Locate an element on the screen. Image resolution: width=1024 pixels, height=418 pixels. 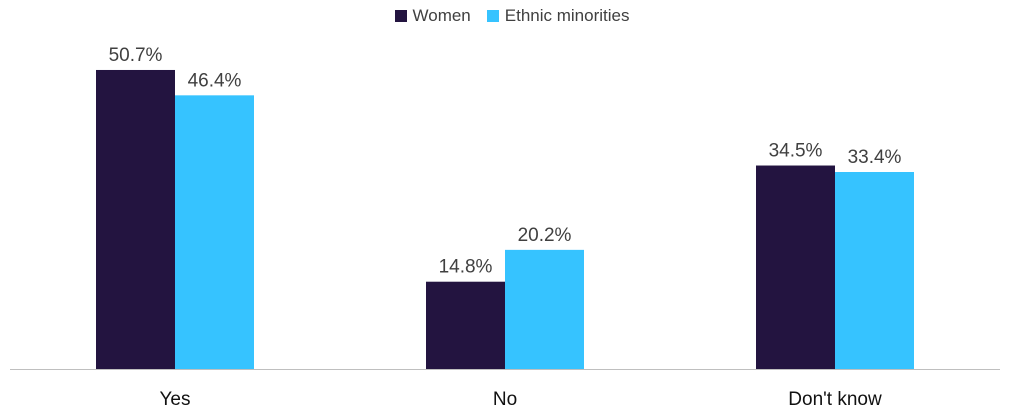
legend-item-women: Women is located at coordinates (432, 16).